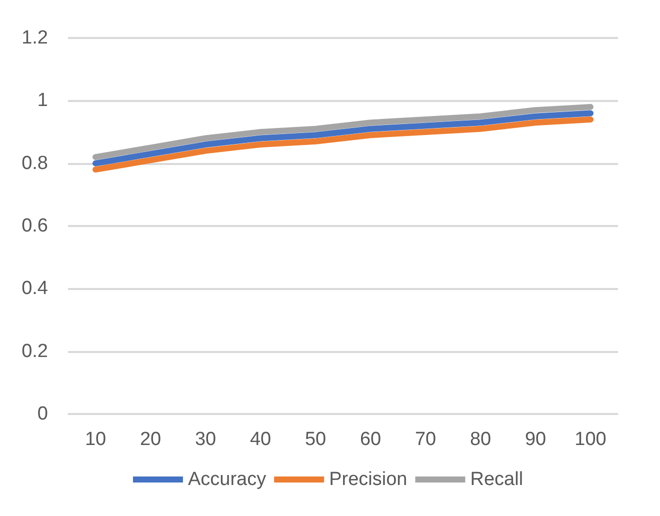  What do you see at coordinates (35, 163) in the screenshot?
I see `y-tick-label: 0.8` at bounding box center [35, 163].